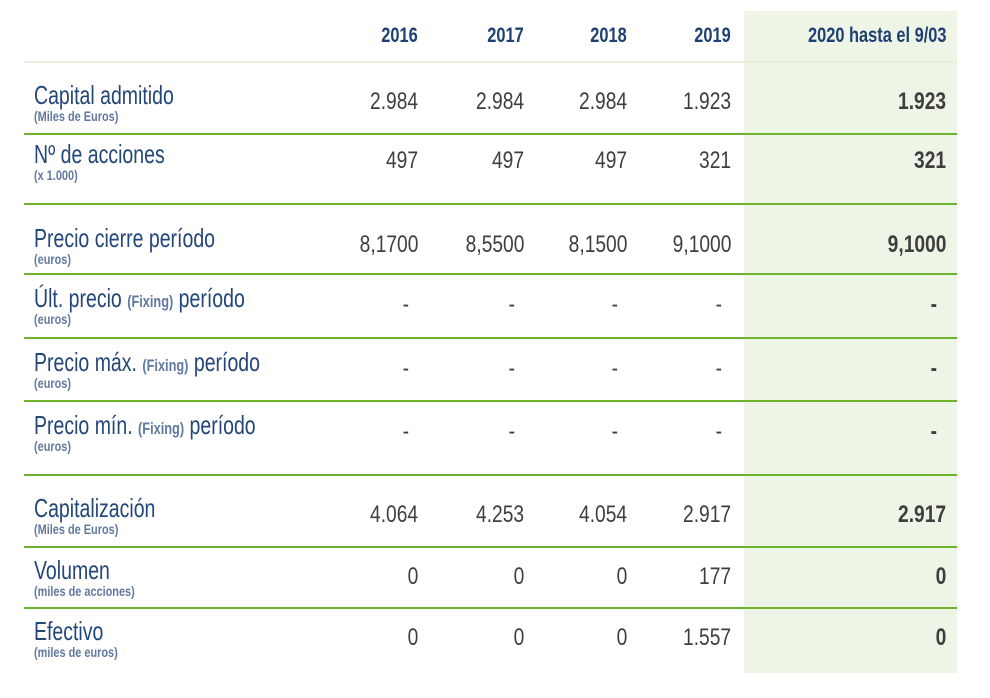 Image resolution: width=990 pixels, height=698 pixels. What do you see at coordinates (85, 362) in the screenshot?
I see `row-label-text: Precio máx.` at bounding box center [85, 362].